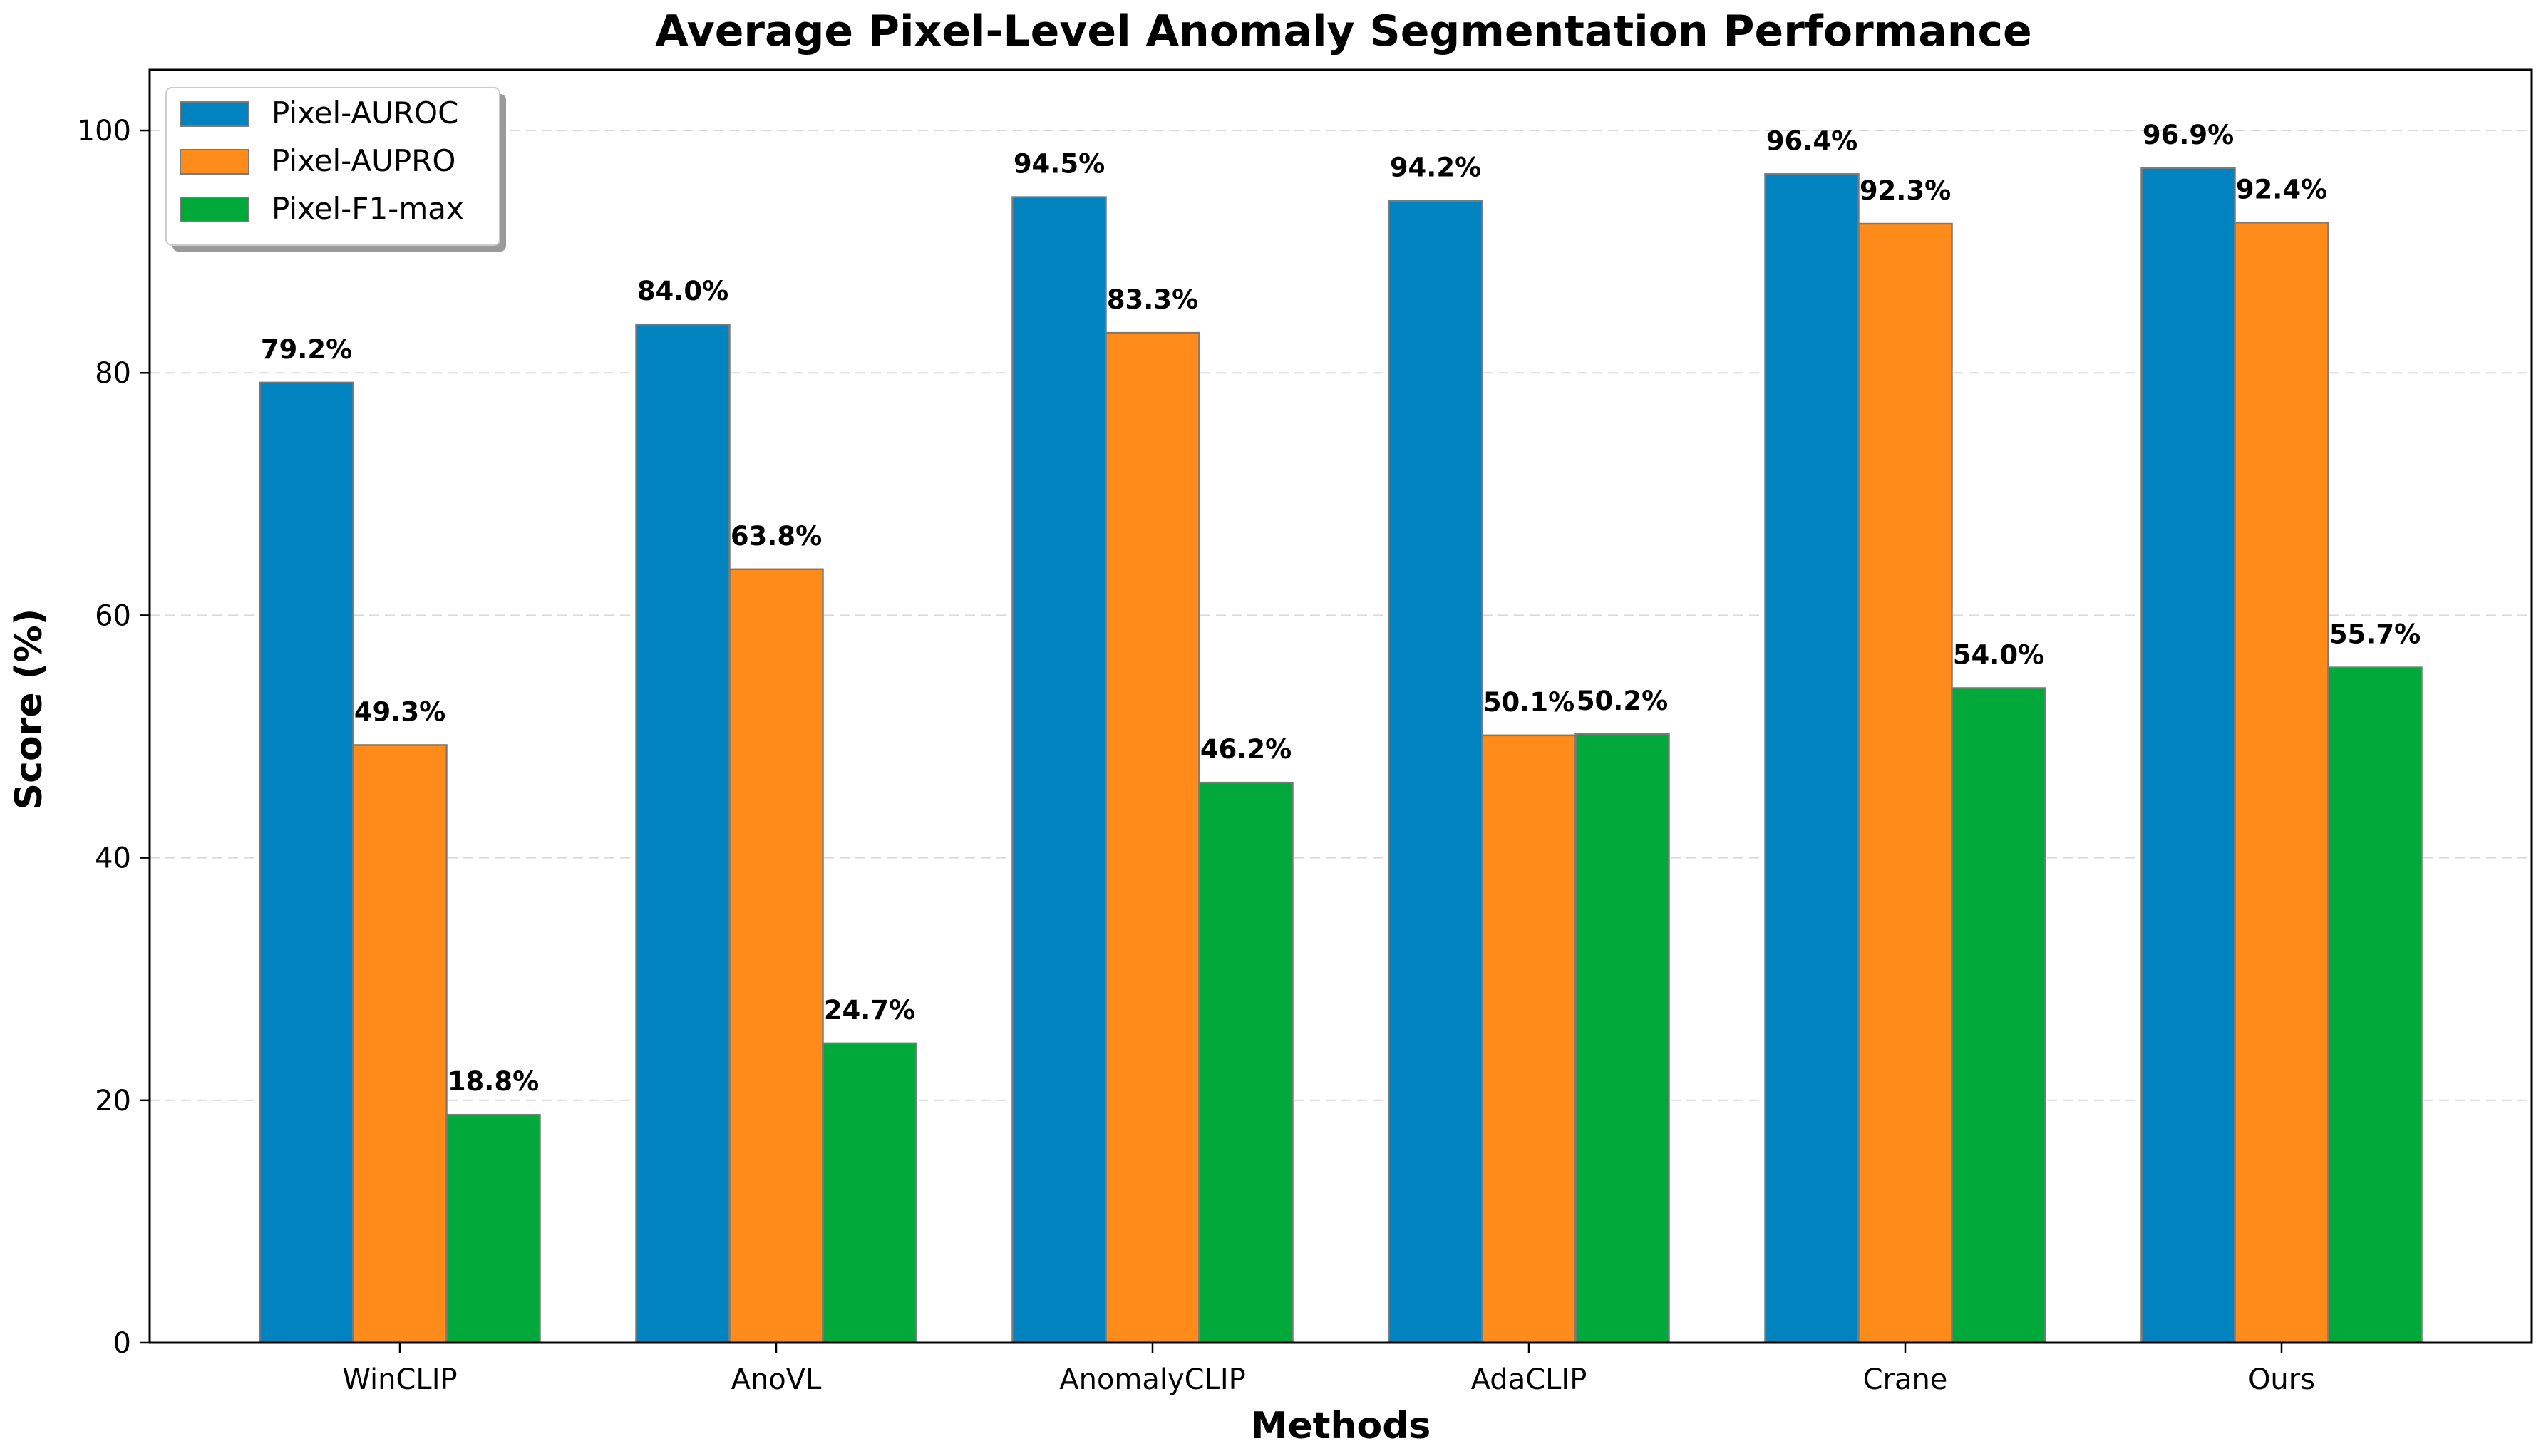 This screenshot has height=1456, width=2541. I want to click on legend-label: Pixel-AUROC, so click(365, 112).